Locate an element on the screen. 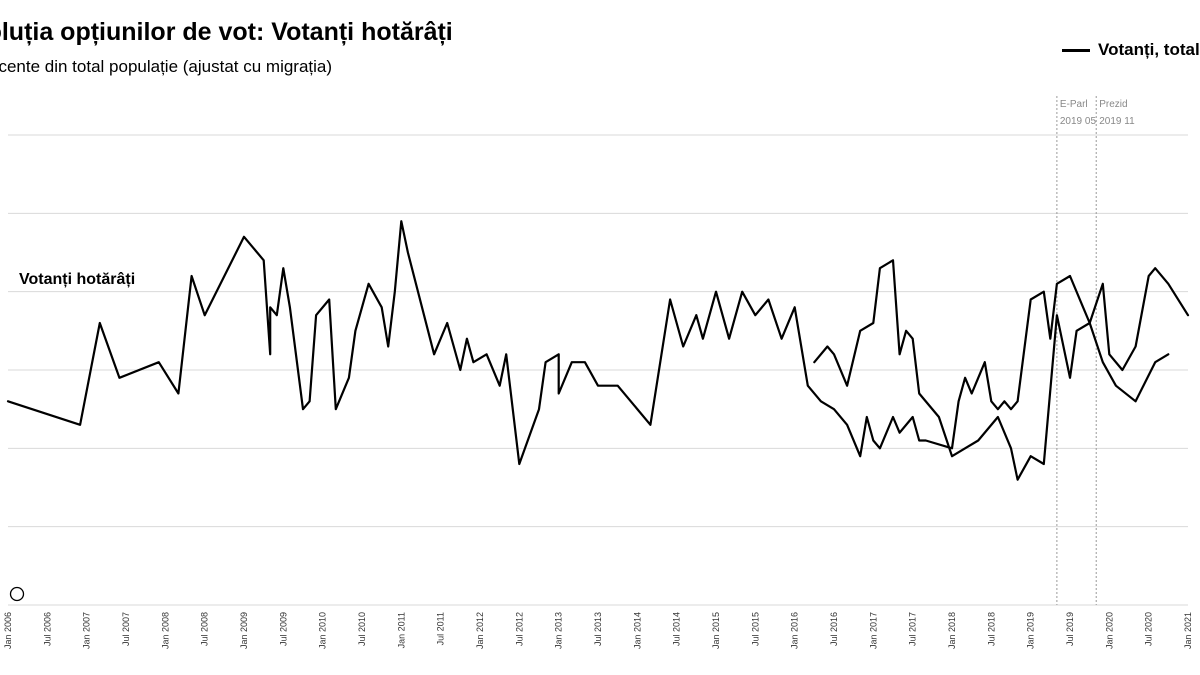  x-tick-label: Jan 2021 is located at coordinates (1188, 630).